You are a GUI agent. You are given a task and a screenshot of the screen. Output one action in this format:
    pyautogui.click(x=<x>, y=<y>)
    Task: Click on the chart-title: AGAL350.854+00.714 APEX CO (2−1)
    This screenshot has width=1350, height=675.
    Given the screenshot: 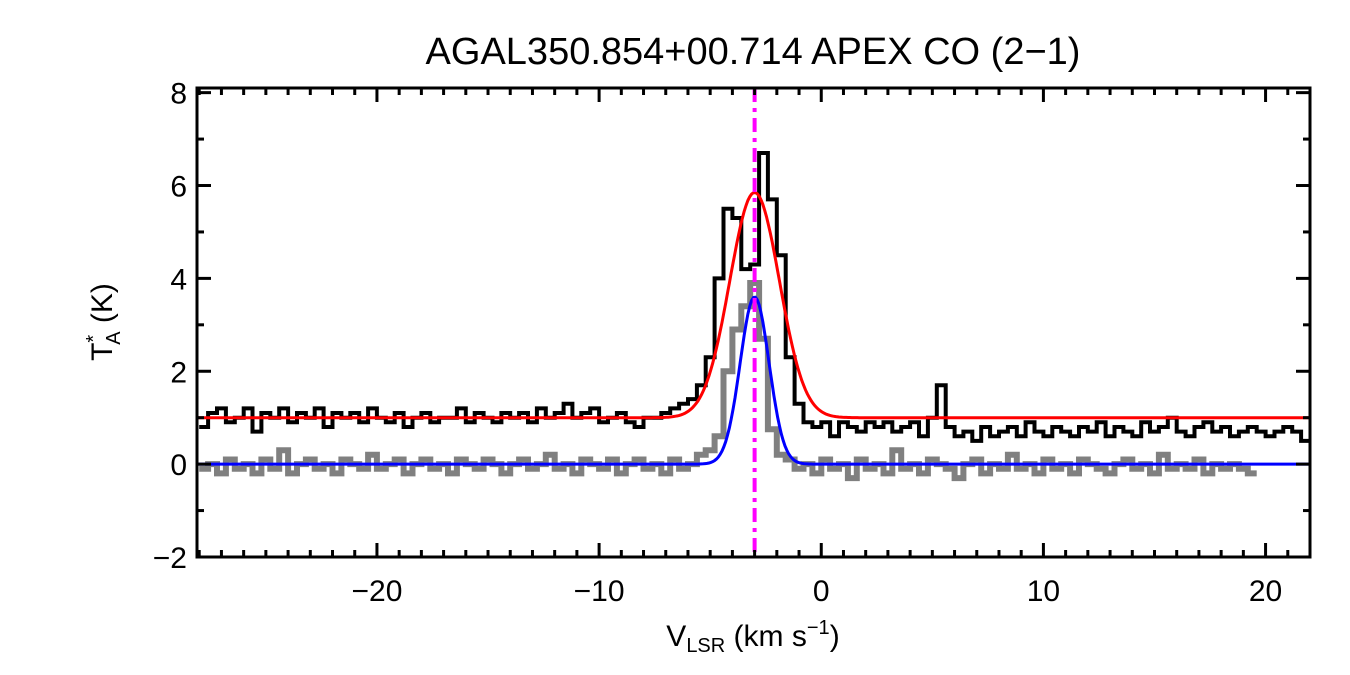 What is the action you would take?
    pyautogui.click(x=753, y=52)
    